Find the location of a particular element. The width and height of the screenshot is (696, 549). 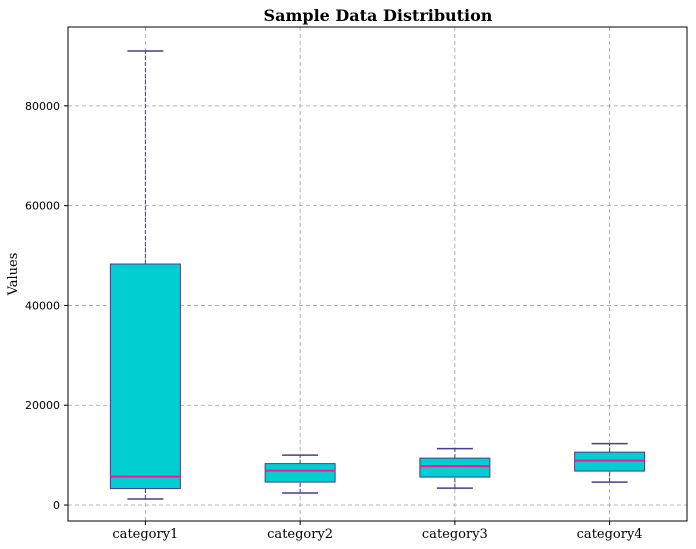

x-tick-label: category2 is located at coordinates (300, 534).